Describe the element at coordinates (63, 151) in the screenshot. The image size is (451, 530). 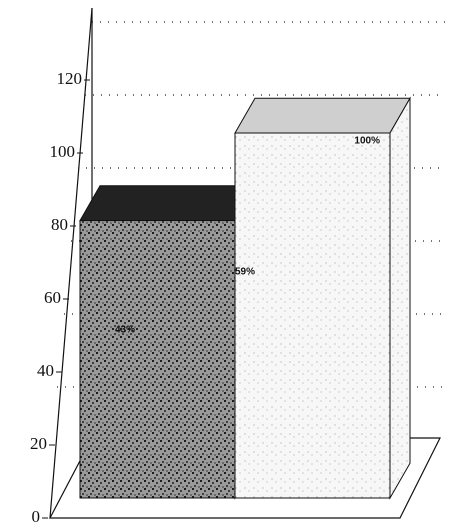
I see `y-tick-label: 100` at that location.